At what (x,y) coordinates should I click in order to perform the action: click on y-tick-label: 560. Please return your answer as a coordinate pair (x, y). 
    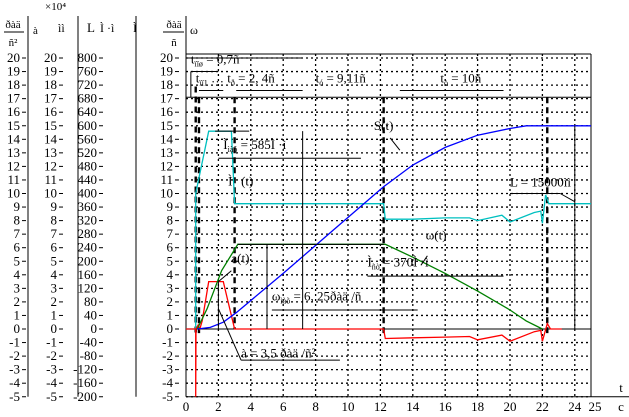
    Looking at the image, I should click on (88, 138).